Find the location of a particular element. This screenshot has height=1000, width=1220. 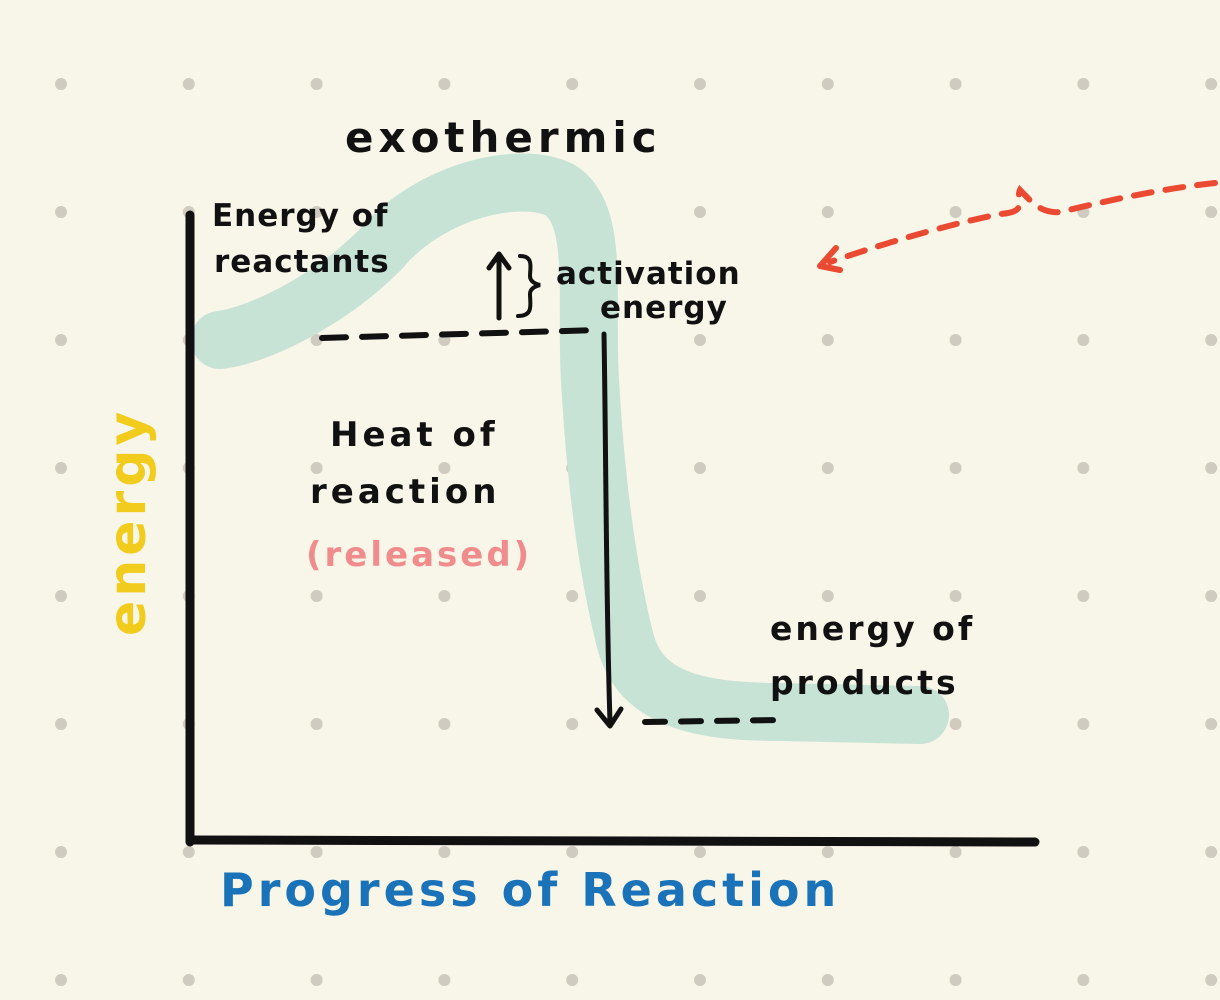

heat-label-line1: Heat of is located at coordinates (414, 435).